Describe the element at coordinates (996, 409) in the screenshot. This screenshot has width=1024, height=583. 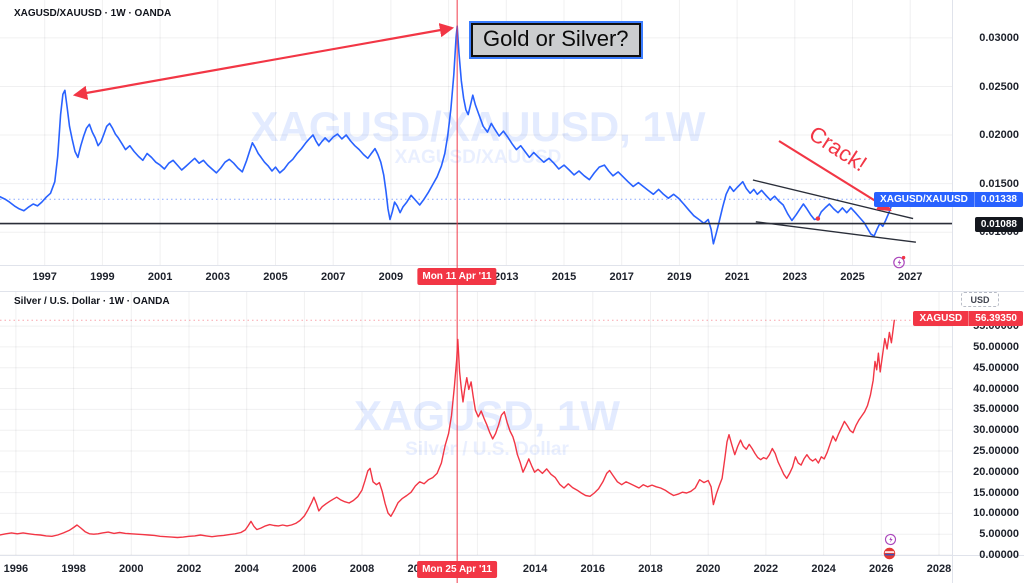
I see `price-tick: 35.00000` at that location.